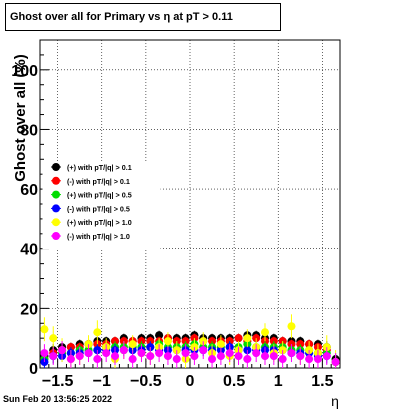 The image size is (400, 414). Describe the element at coordinates (99, 167) in the screenshot. I see `legend-label: (+) with pT/|q| > 0.1` at that location.